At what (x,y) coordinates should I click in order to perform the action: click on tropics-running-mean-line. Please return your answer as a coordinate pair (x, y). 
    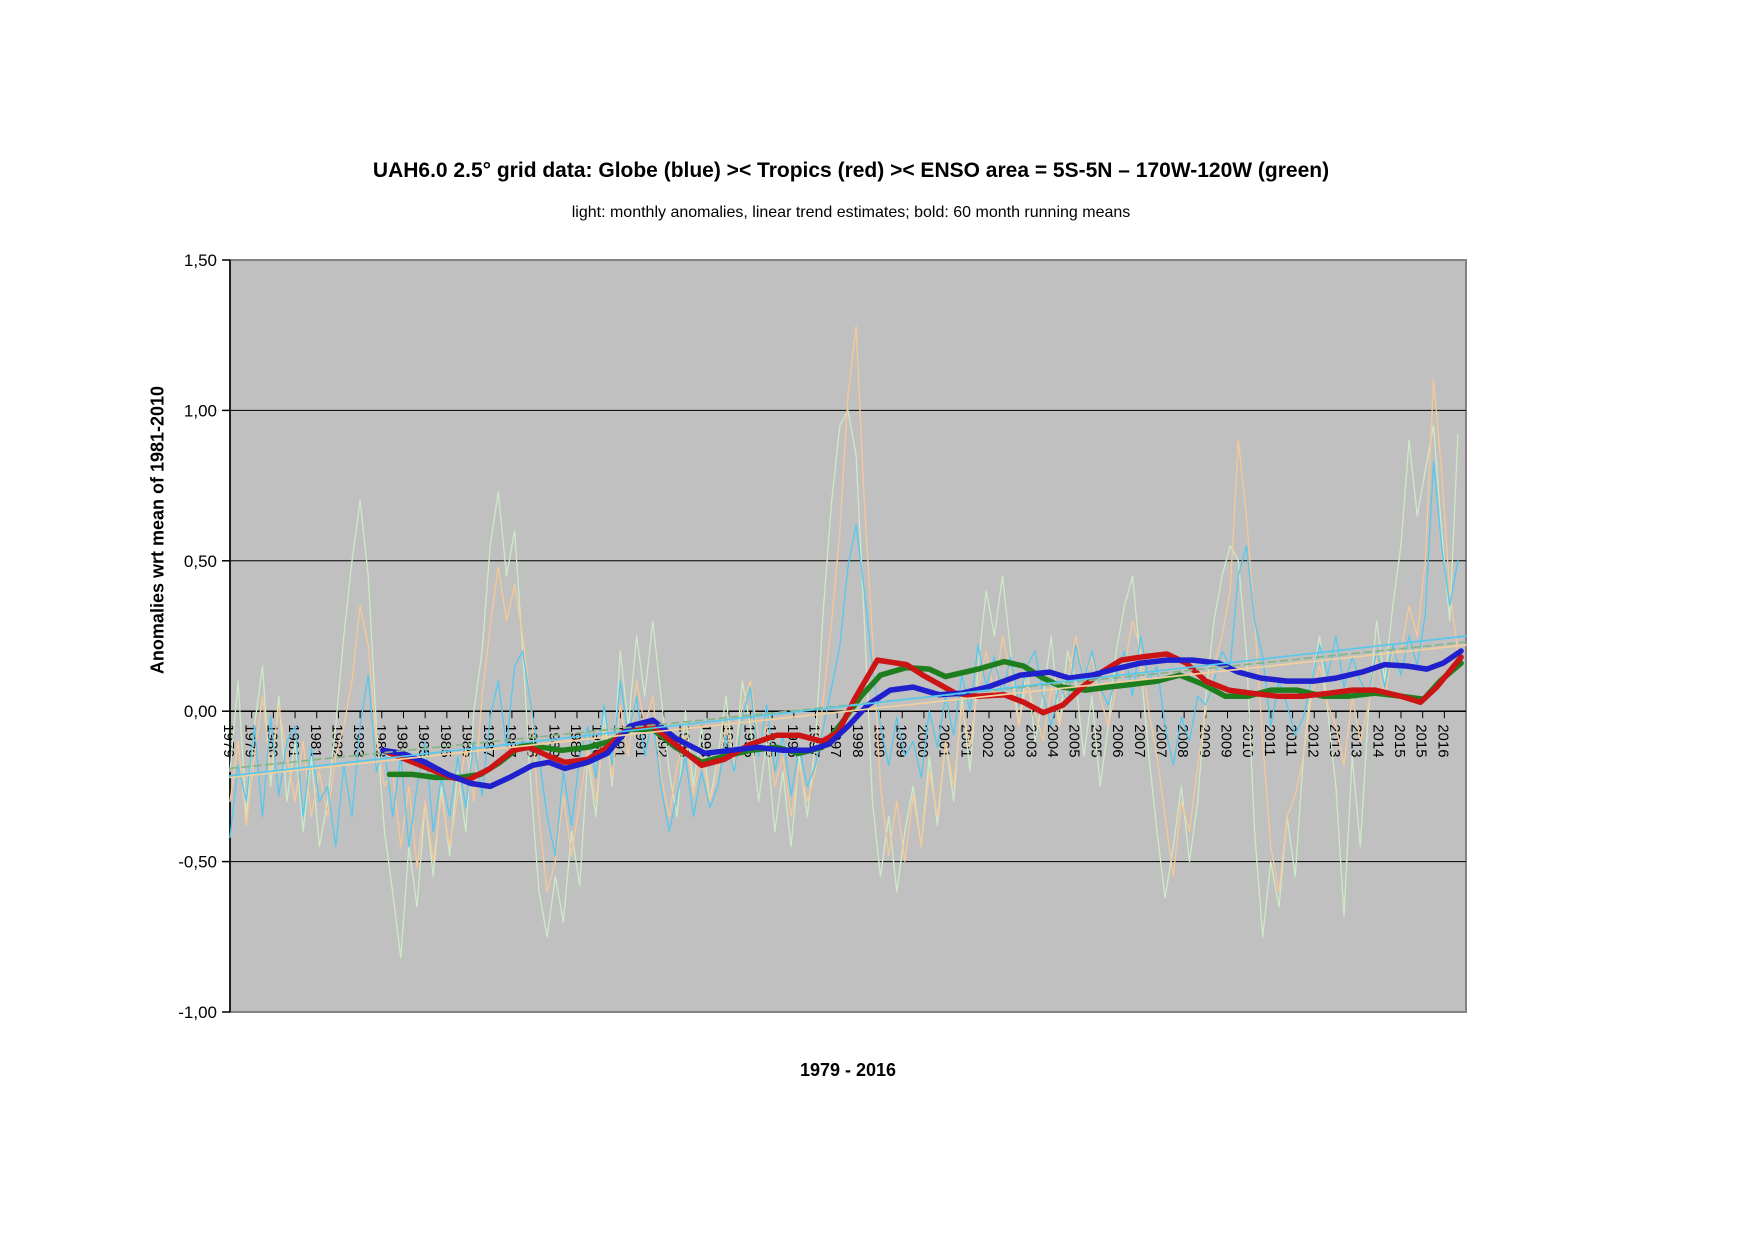
    Looking at the image, I should click on (922, 717).